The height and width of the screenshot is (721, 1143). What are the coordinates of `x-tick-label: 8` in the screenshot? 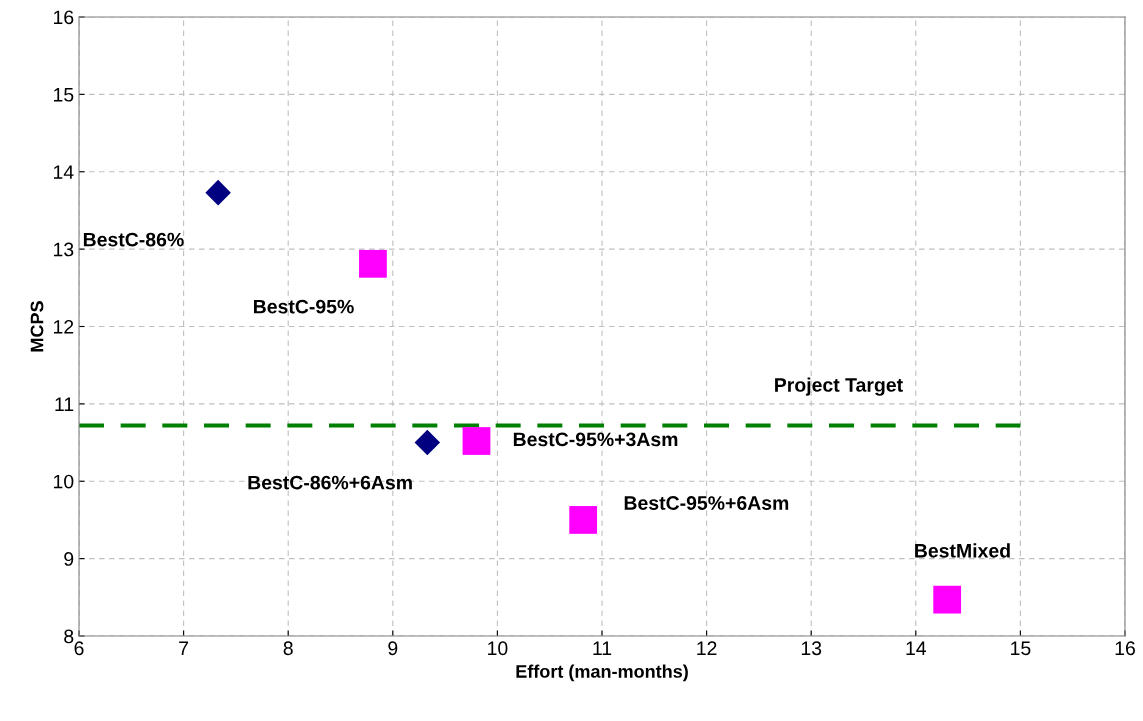 It's located at (288, 648).